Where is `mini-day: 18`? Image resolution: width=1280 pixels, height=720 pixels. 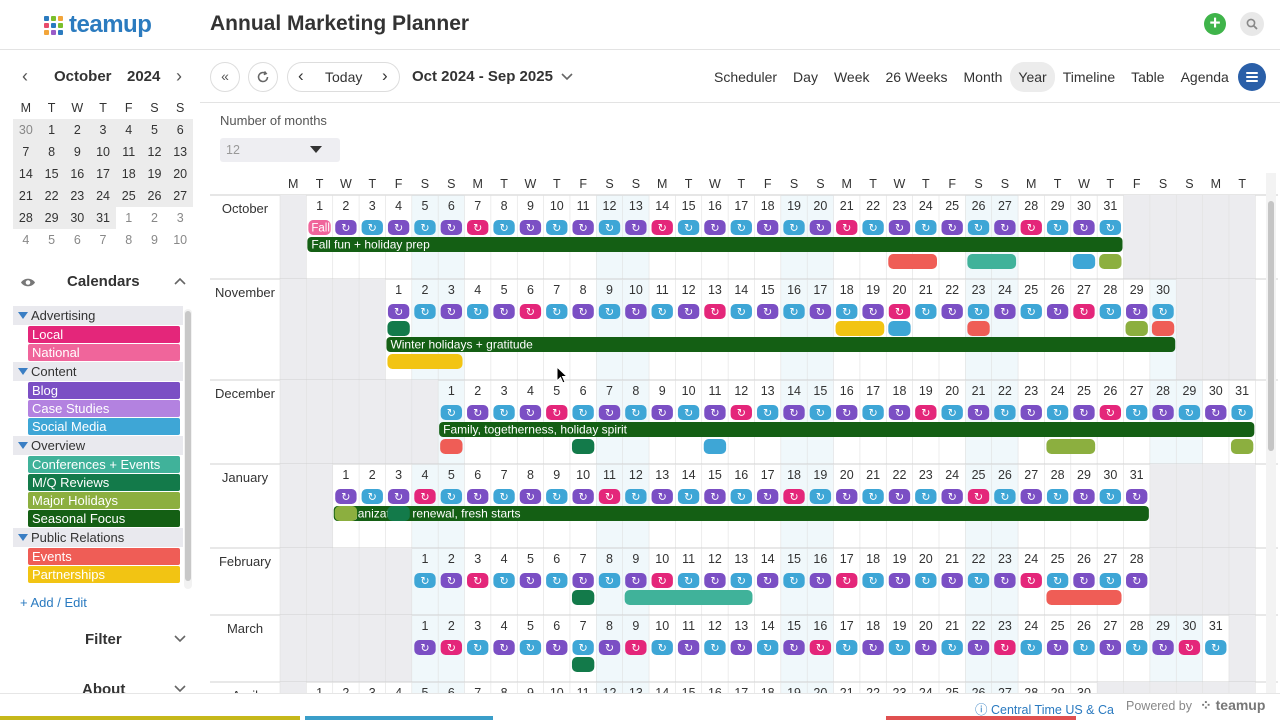
mini-day: 18 is located at coordinates (128, 174).